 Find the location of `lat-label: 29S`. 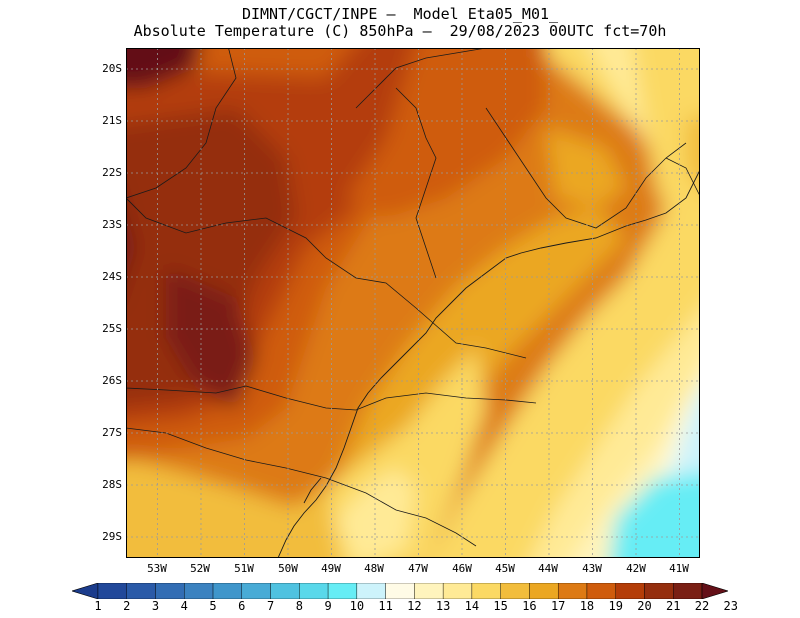

lat-label: 29S is located at coordinates (112, 536).